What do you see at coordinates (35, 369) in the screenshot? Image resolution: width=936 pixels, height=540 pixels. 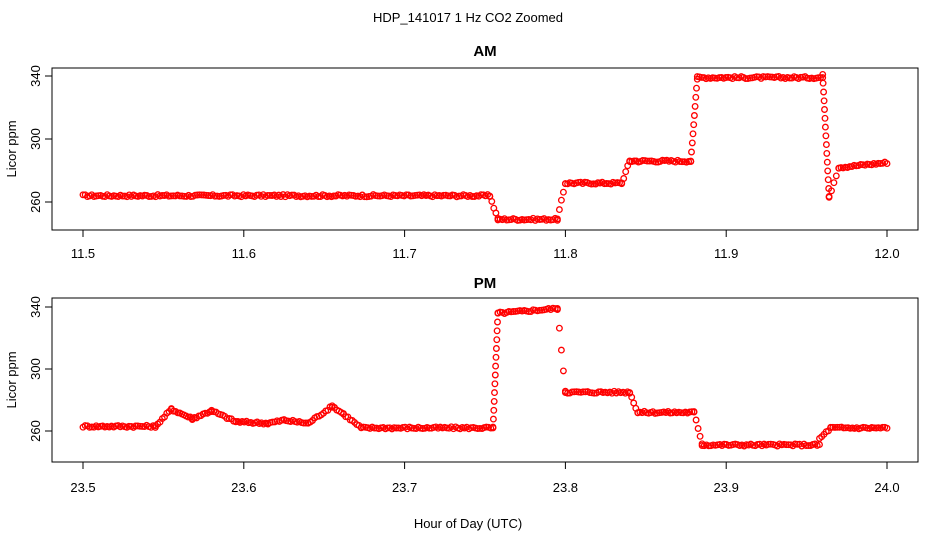 I see `pm-y-tick-label: 300` at bounding box center [35, 369].